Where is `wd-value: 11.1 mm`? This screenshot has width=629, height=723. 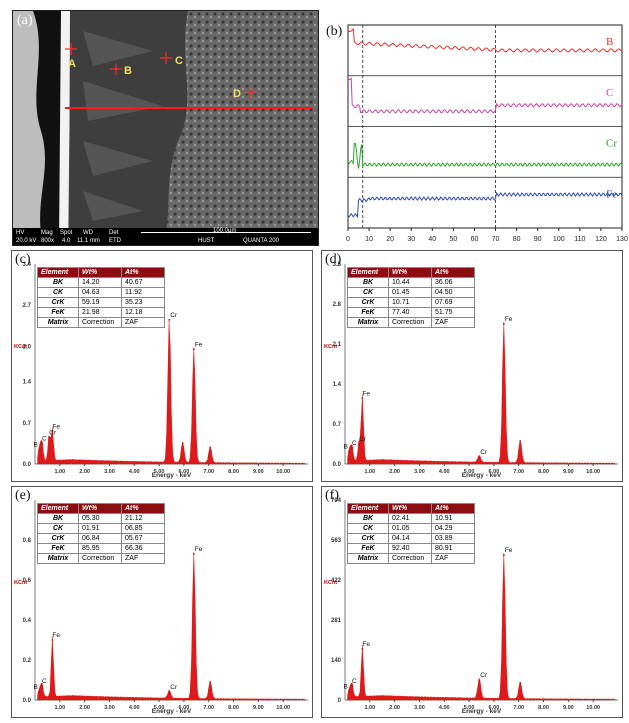
wd-value: 11.1 mm is located at coordinates (88, 241).